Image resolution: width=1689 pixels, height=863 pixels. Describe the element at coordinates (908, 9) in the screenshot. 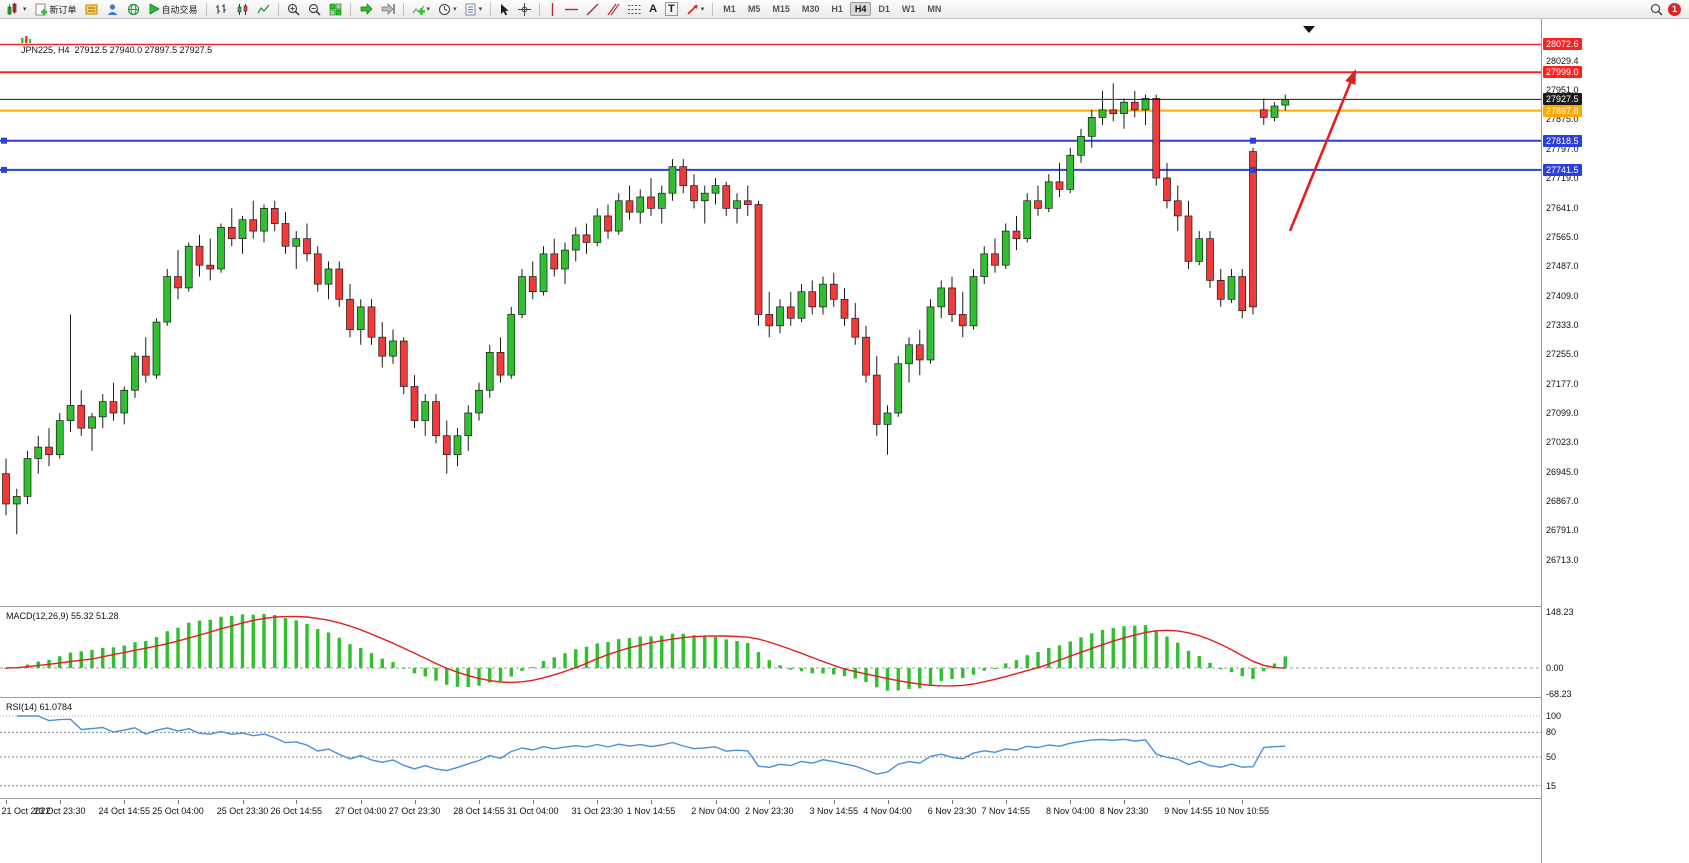

I see `timeframe-W1: W1` at that location.